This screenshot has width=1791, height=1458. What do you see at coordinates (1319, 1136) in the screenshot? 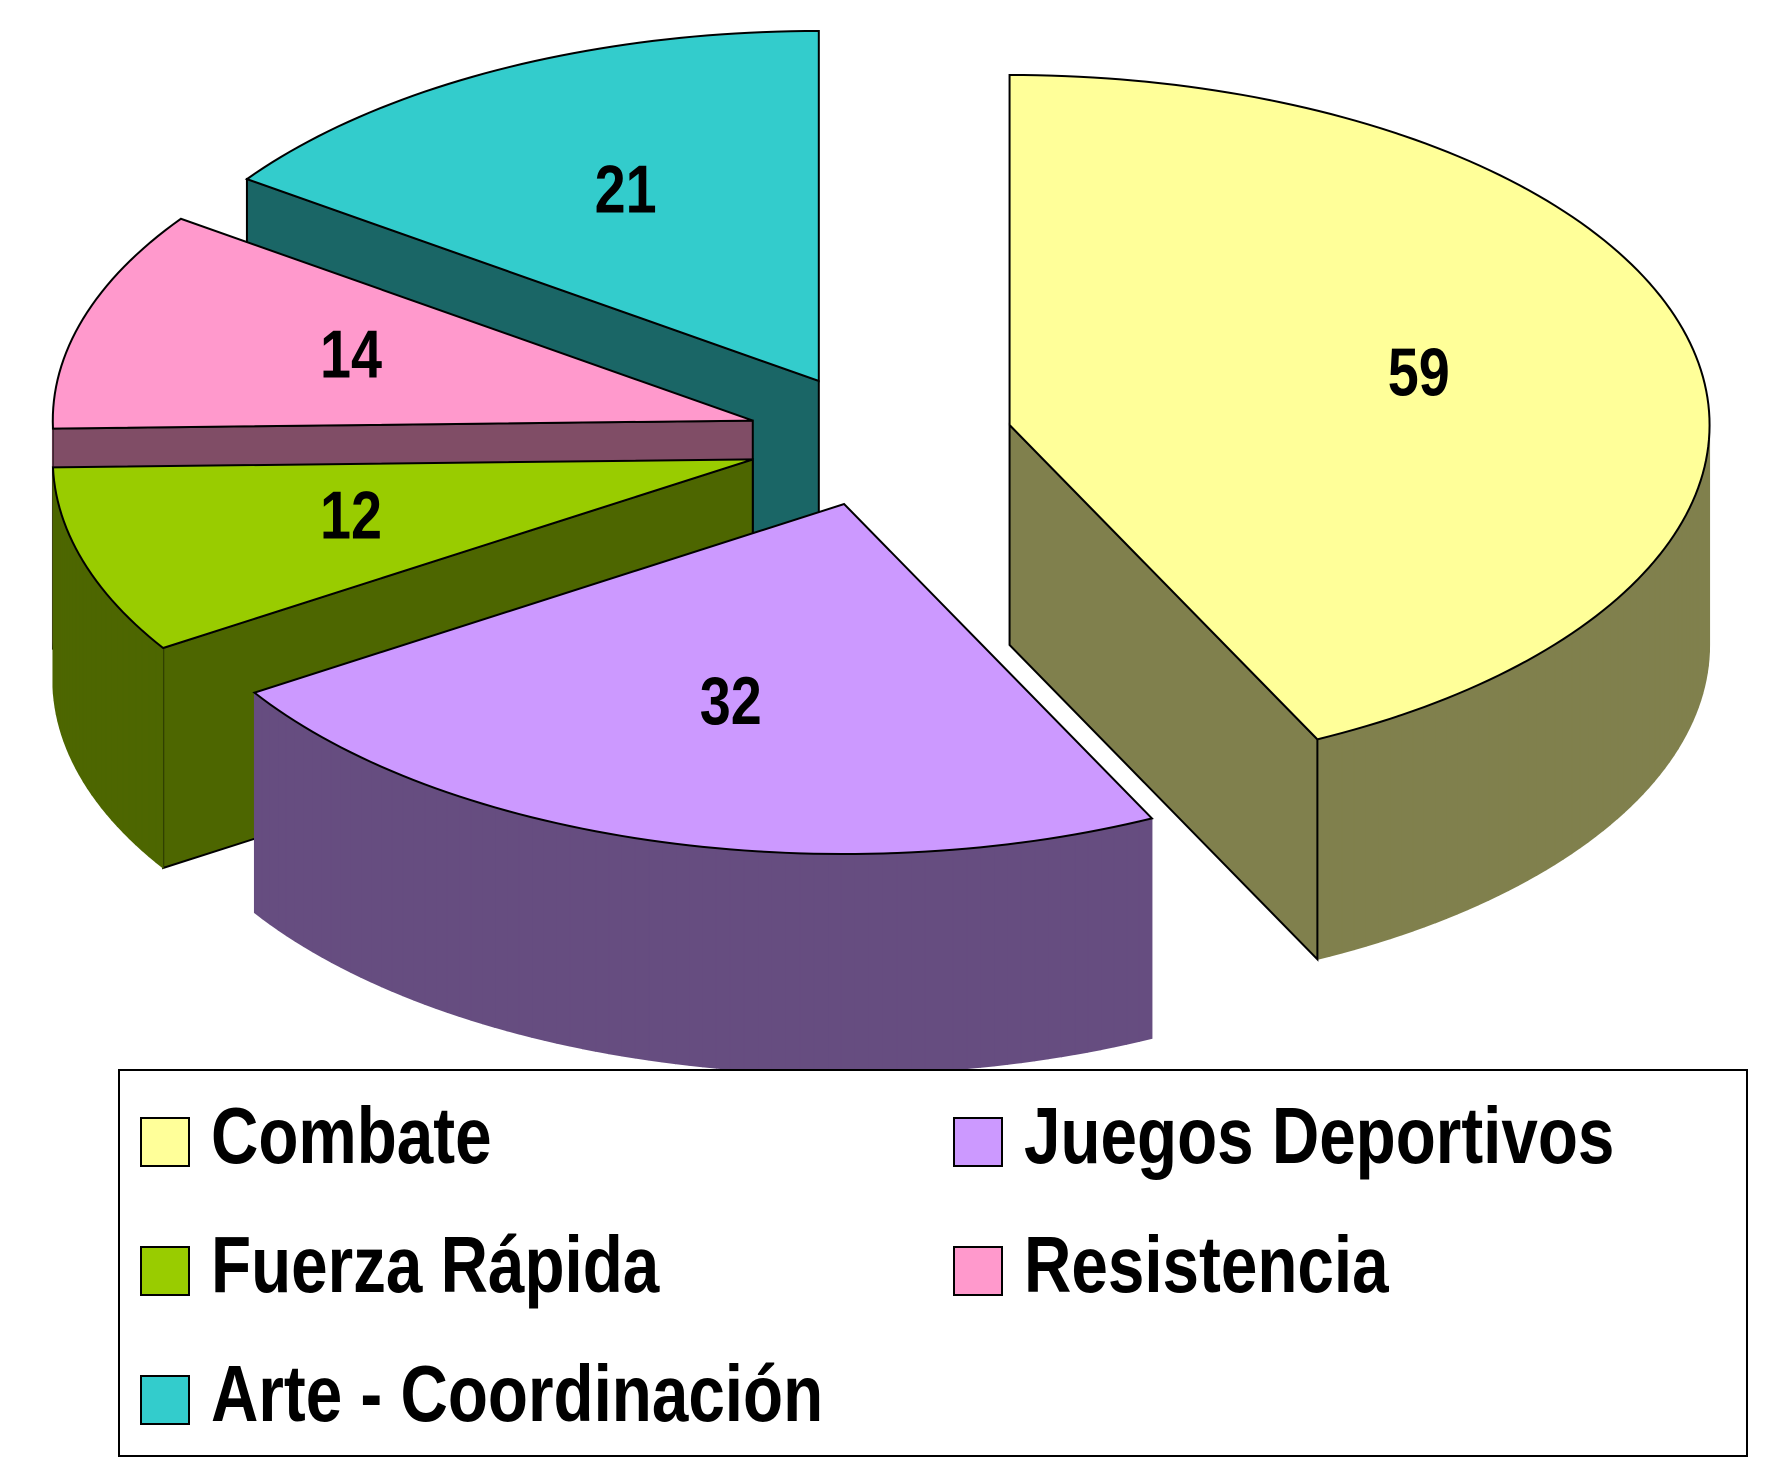
I see `legend-label-group: Juegos Deportivos` at bounding box center [1319, 1136].